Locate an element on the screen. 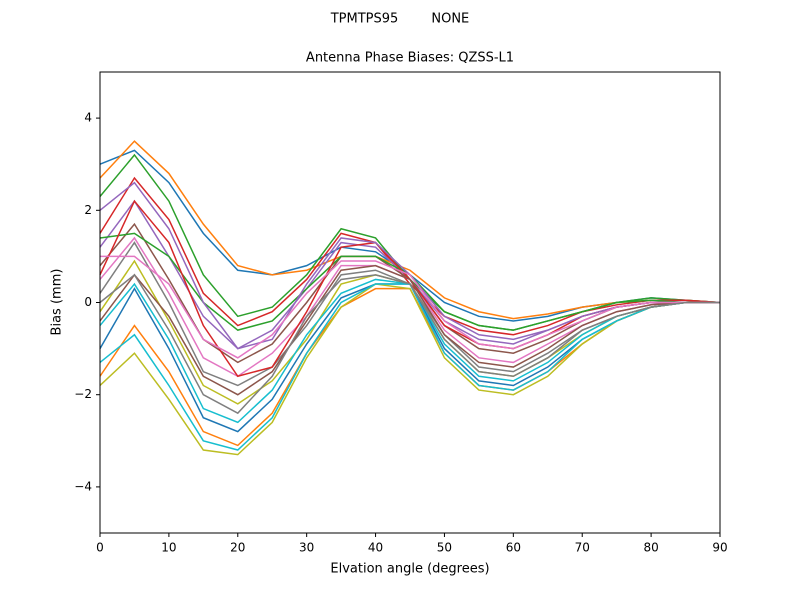  chart-title: Antenna Phase Biases: QZSS-L1 is located at coordinates (410, 58).